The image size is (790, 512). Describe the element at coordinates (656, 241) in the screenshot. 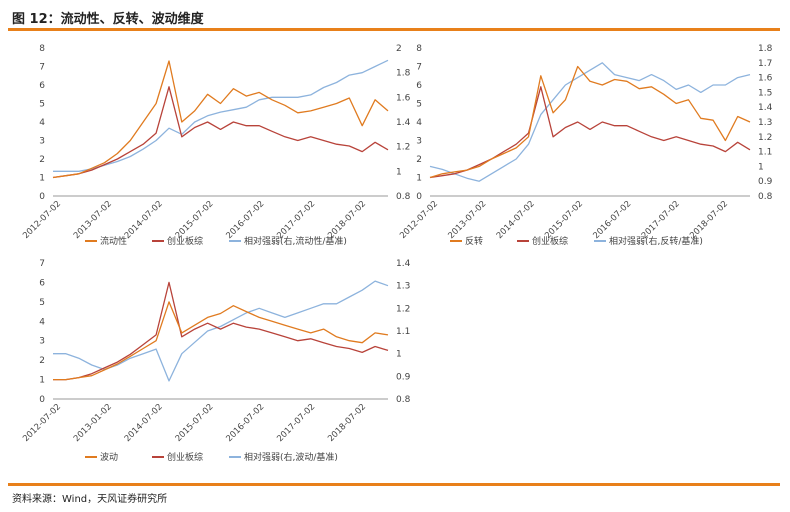

I see `legend-label: 相对强弱(右,反转/基准)` at that location.